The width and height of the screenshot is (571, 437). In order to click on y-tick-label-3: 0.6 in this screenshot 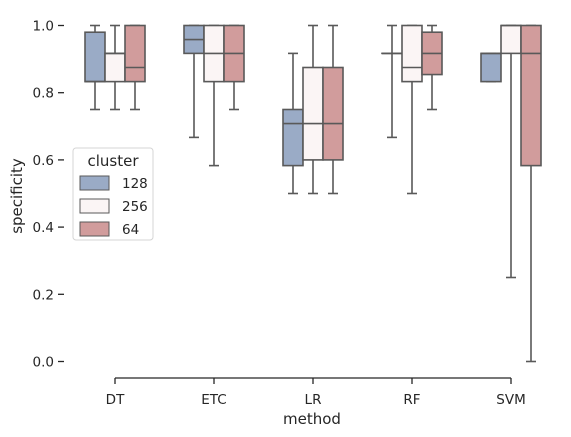, I will do `click(43, 161)`.